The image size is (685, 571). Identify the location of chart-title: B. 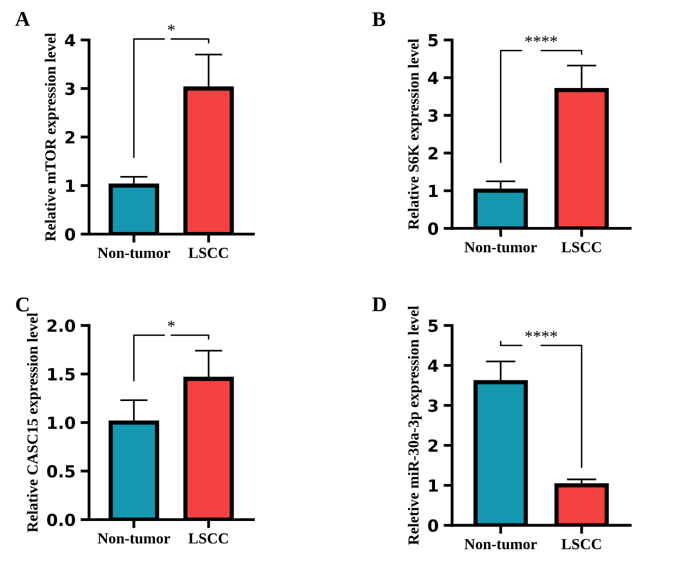
(379, 19).